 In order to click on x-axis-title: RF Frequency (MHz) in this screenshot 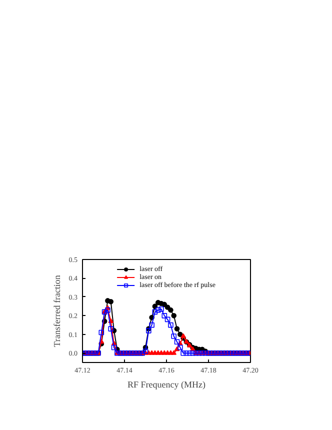, I will do `click(167, 385)`.